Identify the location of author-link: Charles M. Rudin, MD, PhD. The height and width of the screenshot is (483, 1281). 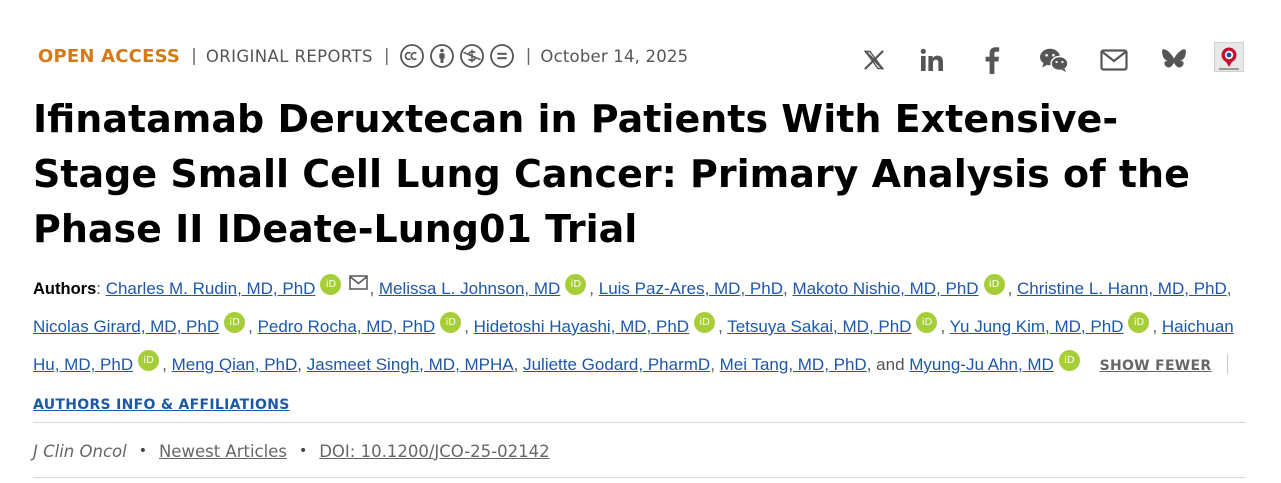
(210, 288).